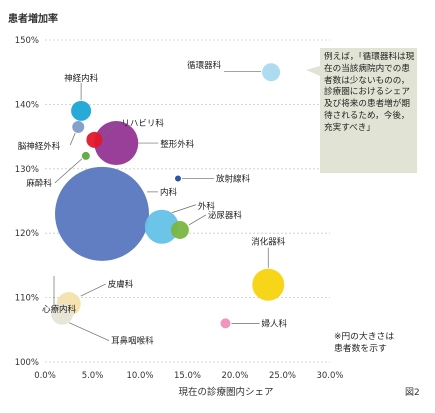  What do you see at coordinates (27, 363) in the screenshot?
I see `y-tick-label: 100%` at bounding box center [27, 363].